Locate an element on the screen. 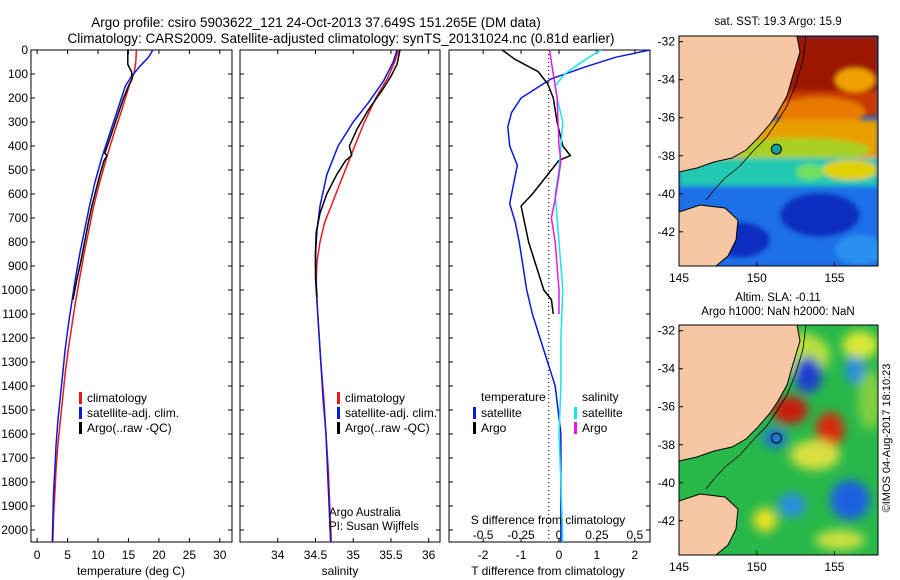 The height and width of the screenshot is (580, 900). sst-map-axes: -32 -34 -36 -38 -40 -42 145 150 155 is located at coordinates (751, 160).